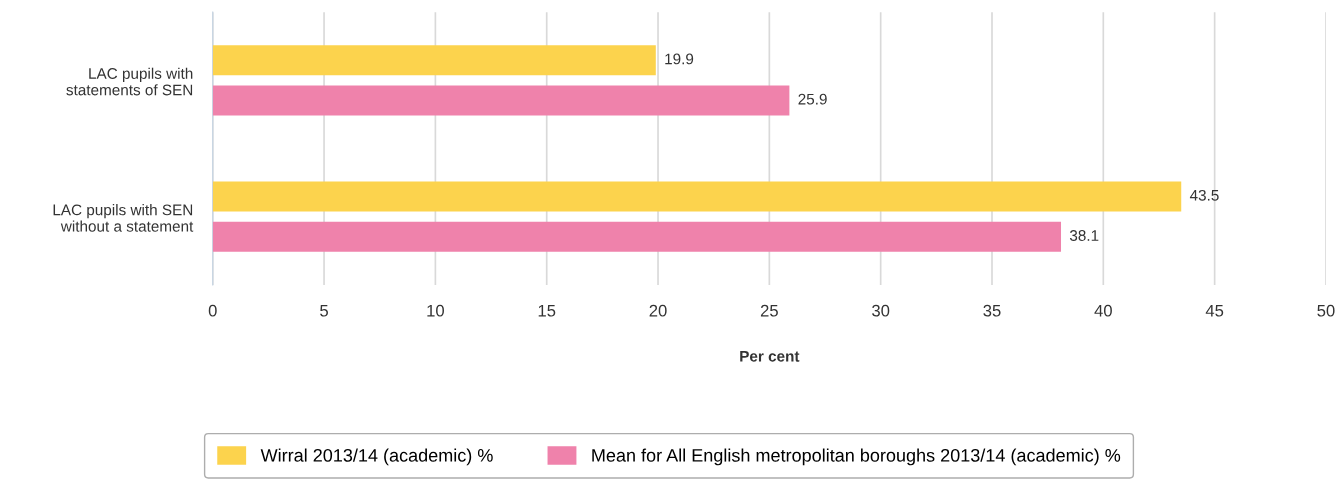 The image size is (1338, 487). I want to click on x-tick-label: 20, so click(658, 310).